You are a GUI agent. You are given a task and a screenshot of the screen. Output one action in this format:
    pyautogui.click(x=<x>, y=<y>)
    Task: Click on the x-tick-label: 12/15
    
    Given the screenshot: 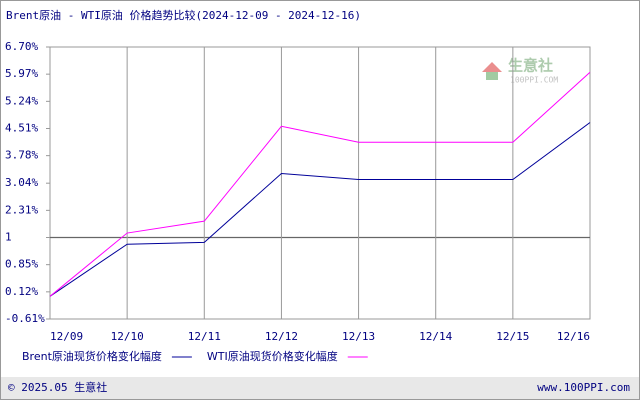 What is the action you would take?
    pyautogui.click(x=512, y=336)
    